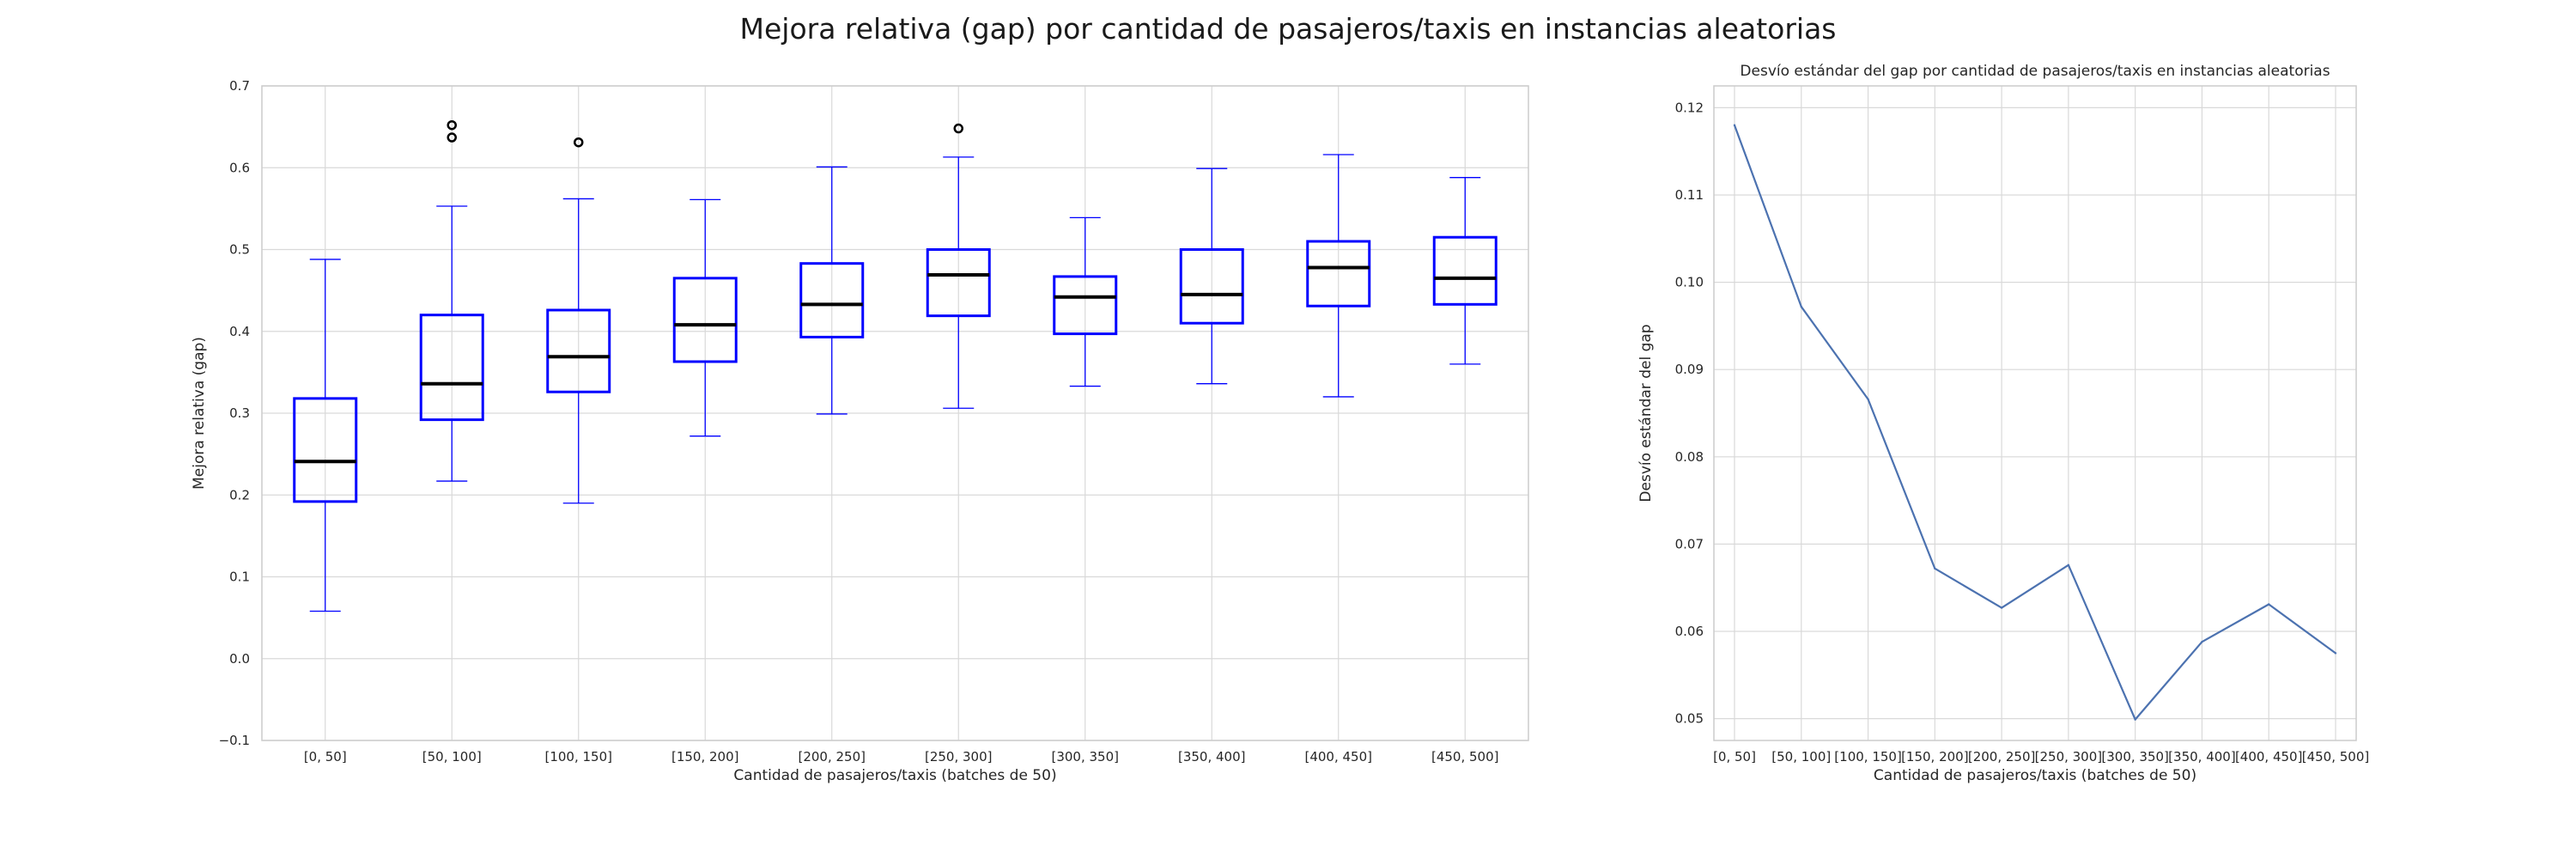 The image size is (2576, 859). Describe the element at coordinates (1689, 107) in the screenshot. I see `y-tick-label: 0.12` at that location.